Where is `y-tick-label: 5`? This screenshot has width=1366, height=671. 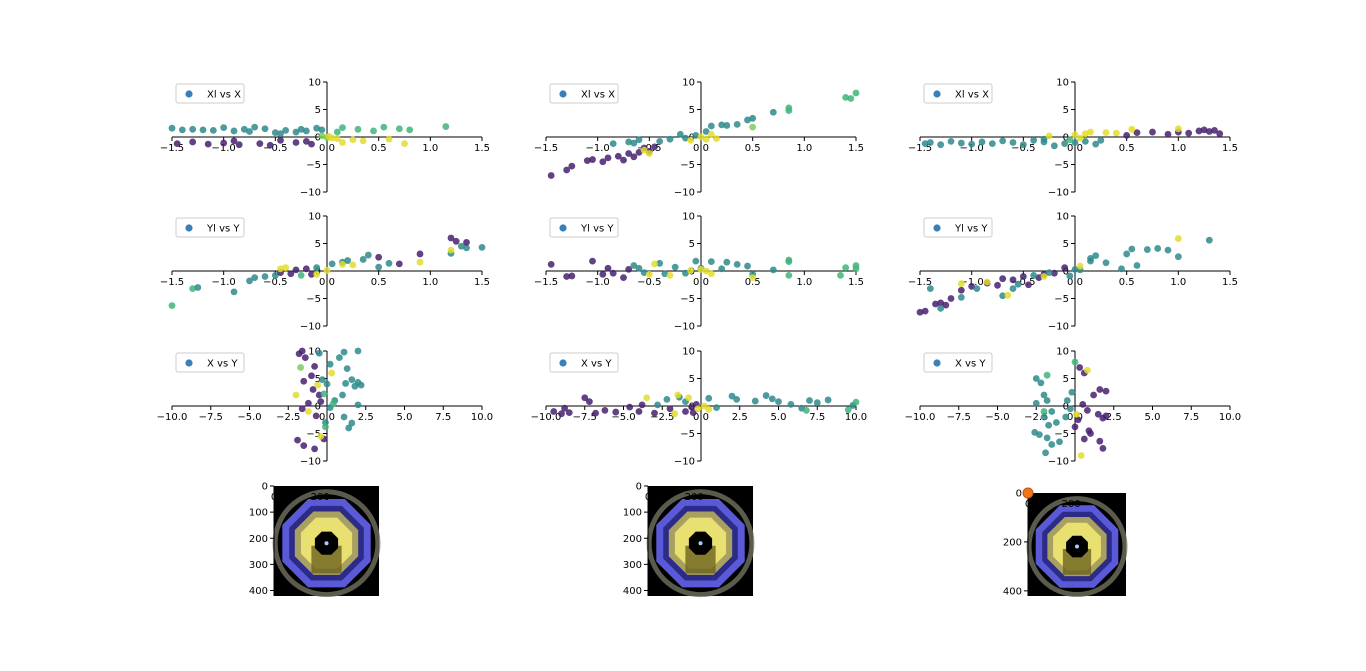 y-tick-label: 5 is located at coordinates (318, 379).